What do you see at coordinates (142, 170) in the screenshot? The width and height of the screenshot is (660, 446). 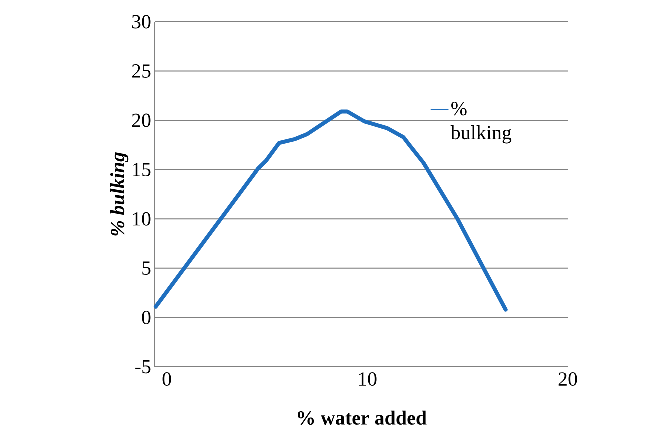 I see `y-tick-label: 15` at bounding box center [142, 170].